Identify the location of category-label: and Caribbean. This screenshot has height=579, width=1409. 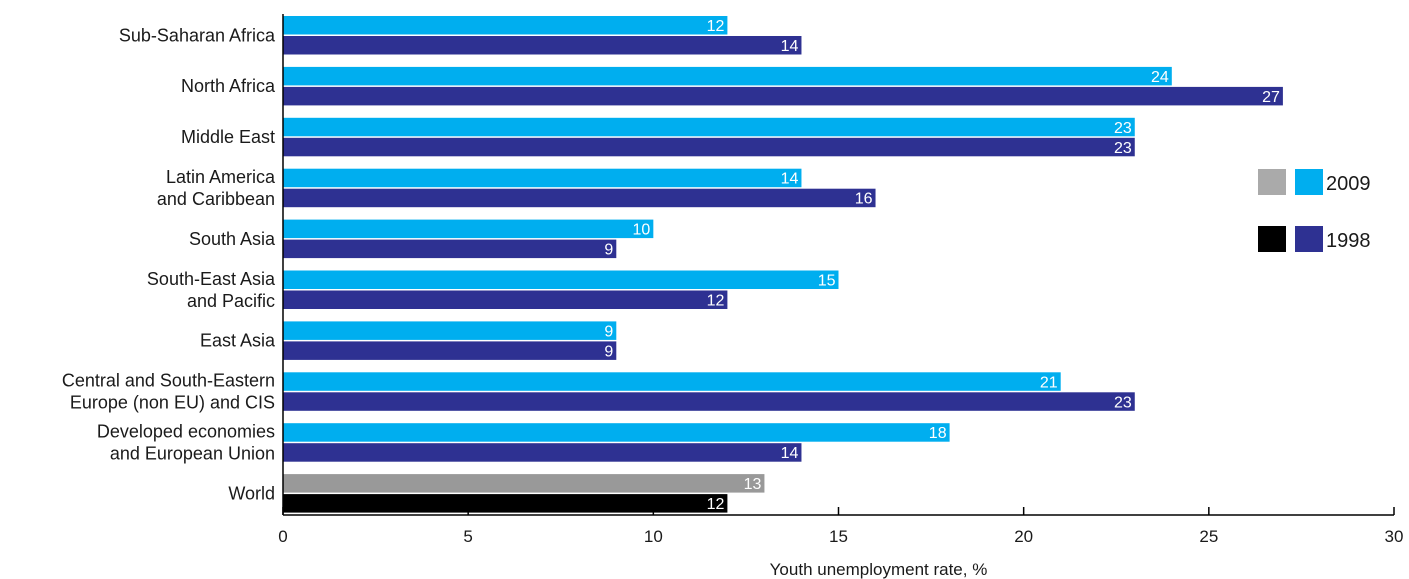
(216, 199).